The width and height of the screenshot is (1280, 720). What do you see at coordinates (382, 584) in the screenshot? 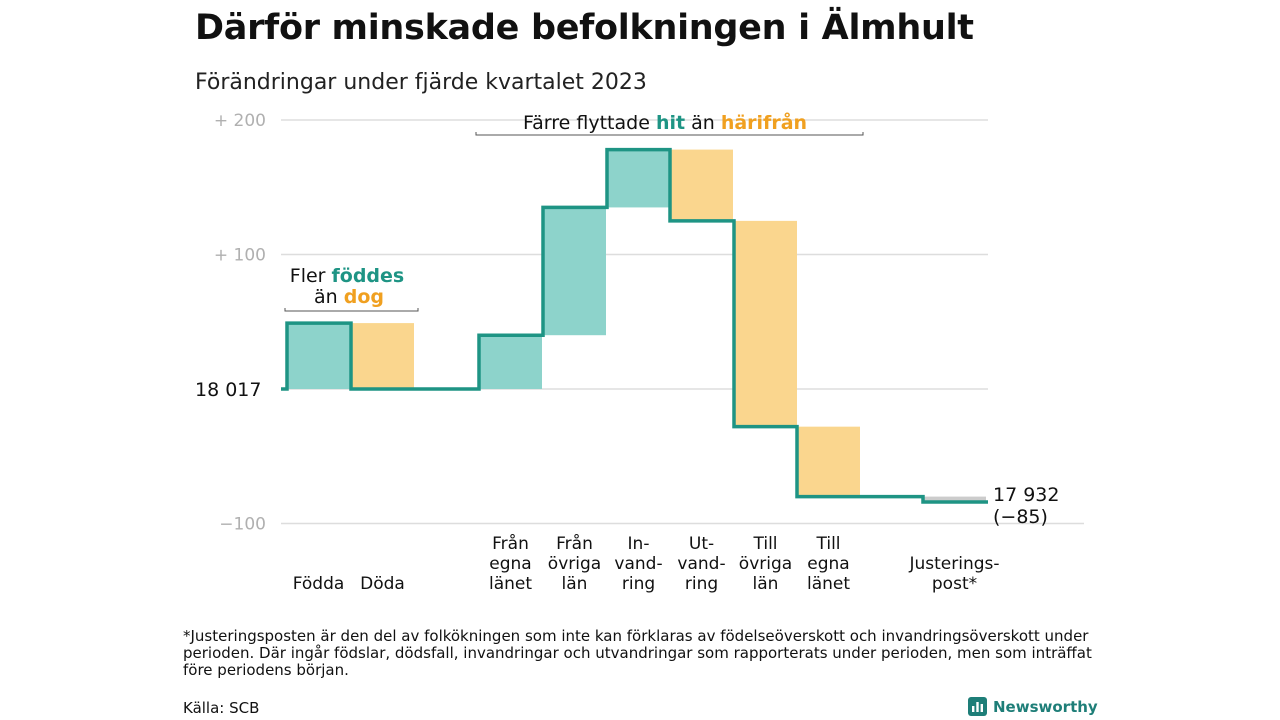
I see `category-label: Döda` at bounding box center [382, 584].